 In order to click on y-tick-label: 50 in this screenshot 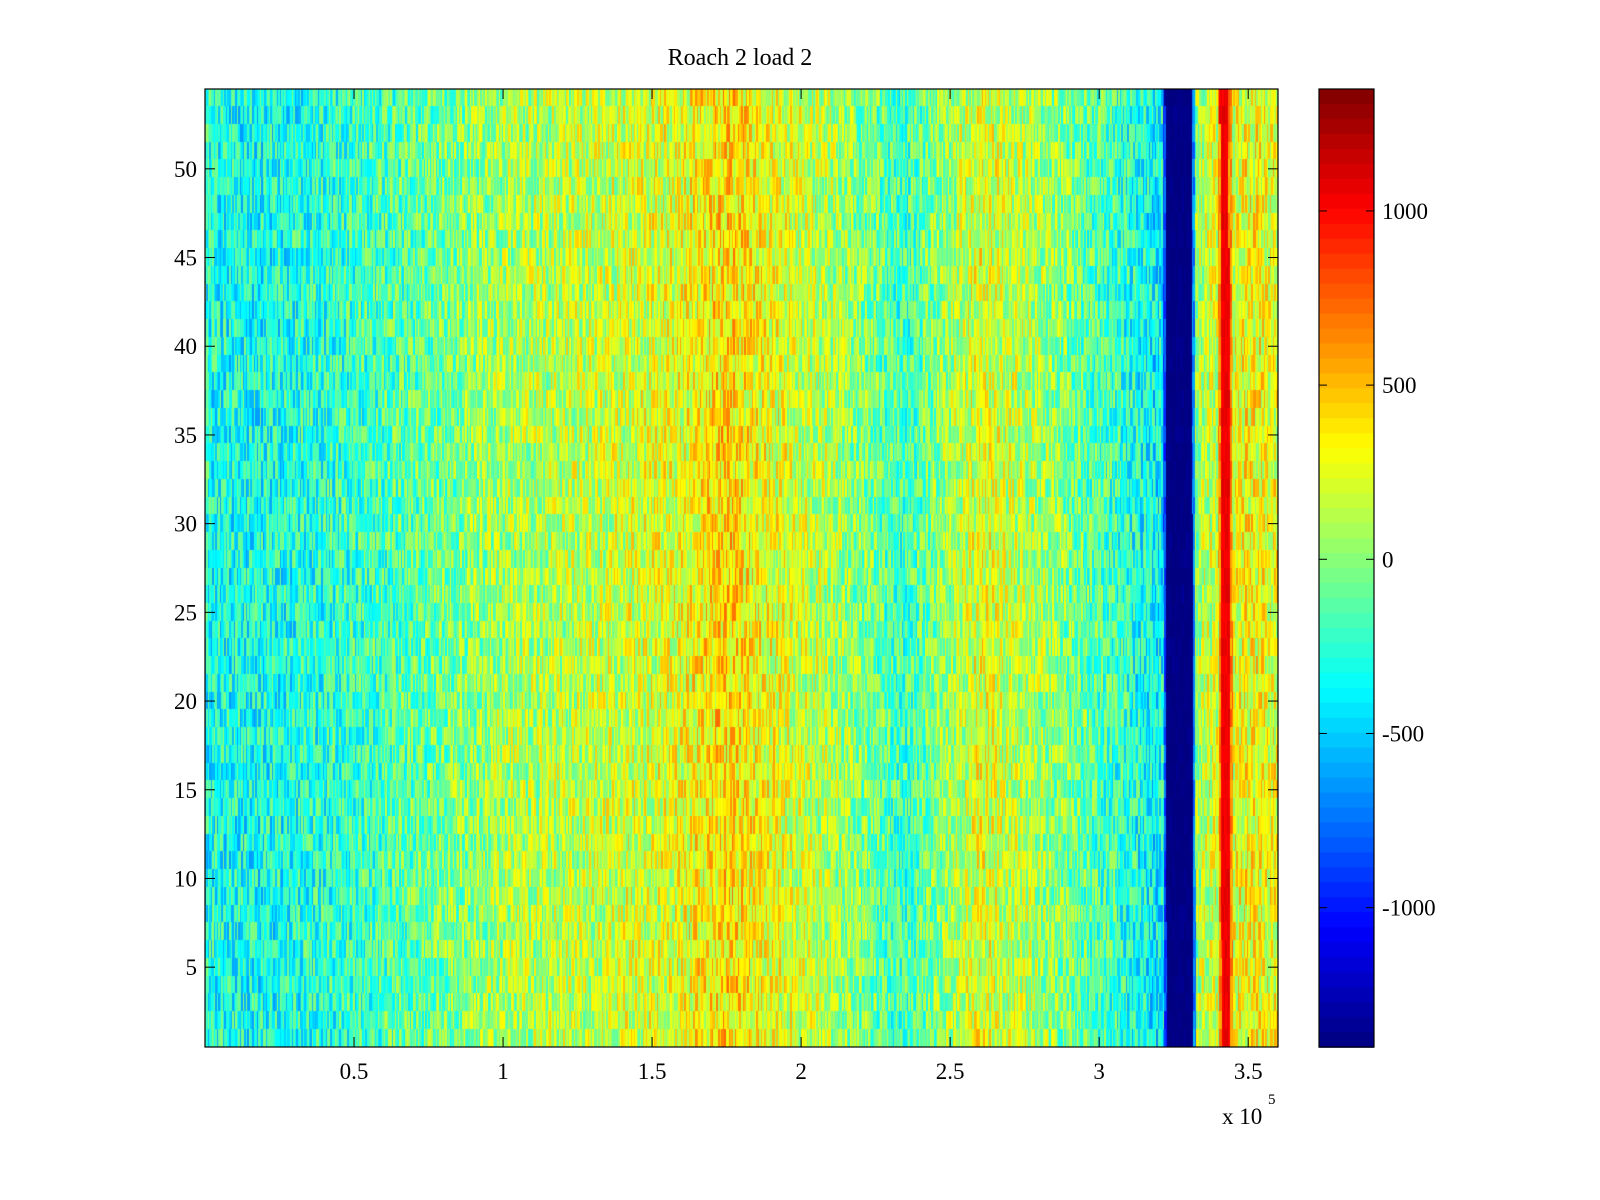, I will do `click(185, 169)`.